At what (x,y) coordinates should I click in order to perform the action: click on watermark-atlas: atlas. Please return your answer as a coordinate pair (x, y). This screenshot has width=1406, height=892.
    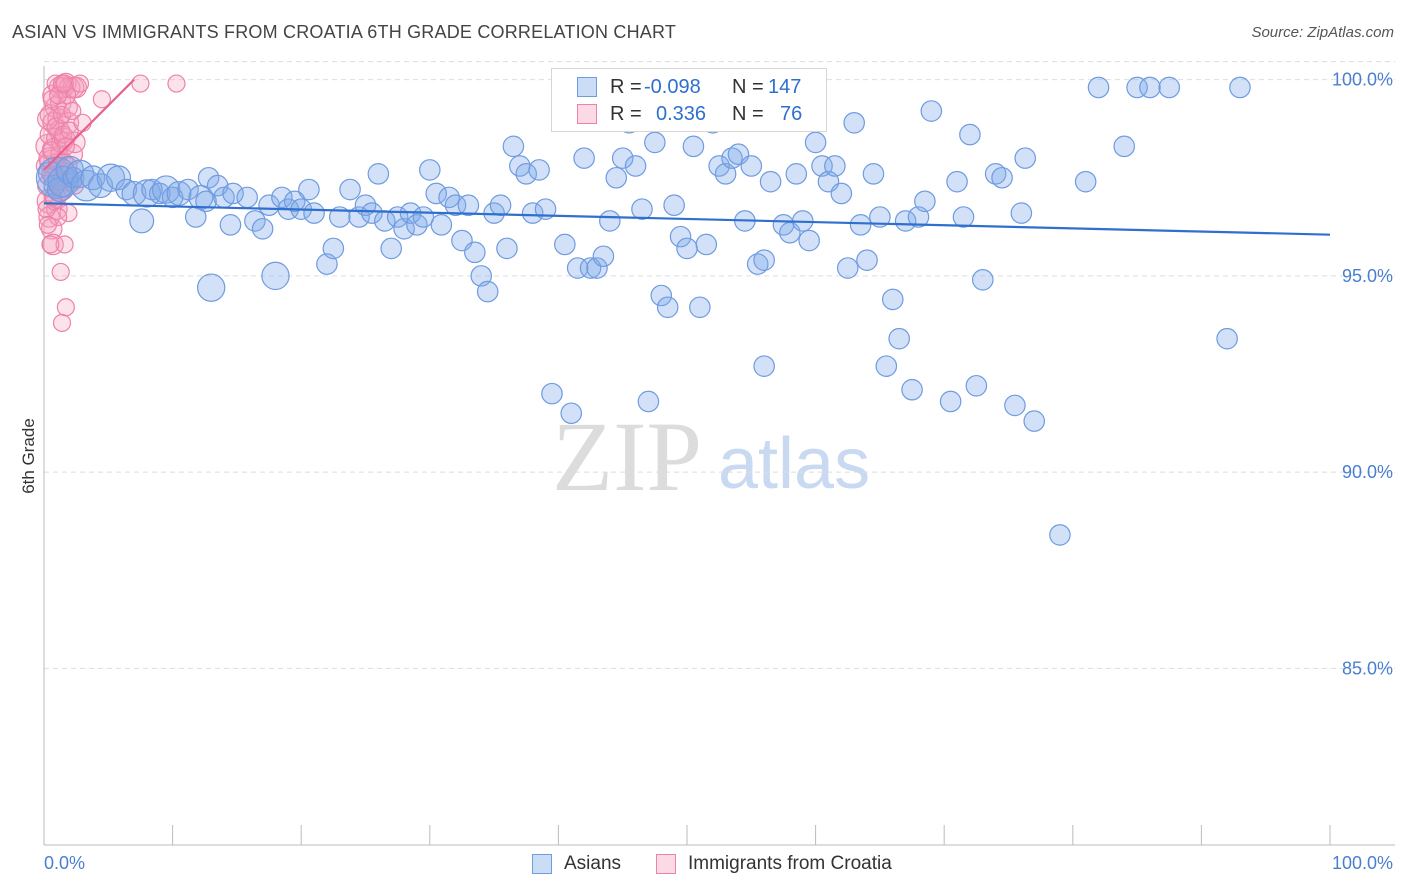
    Looking at the image, I should click on (794, 464).